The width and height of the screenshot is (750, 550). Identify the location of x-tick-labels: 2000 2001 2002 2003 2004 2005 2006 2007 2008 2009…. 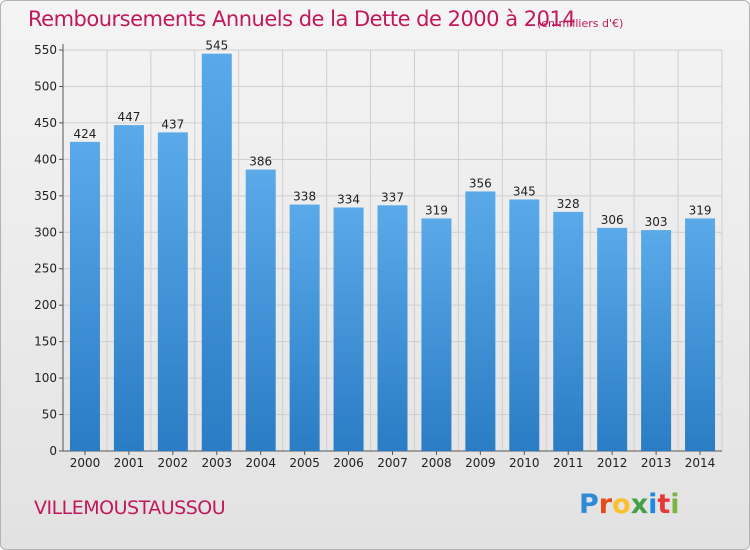
(393, 463).